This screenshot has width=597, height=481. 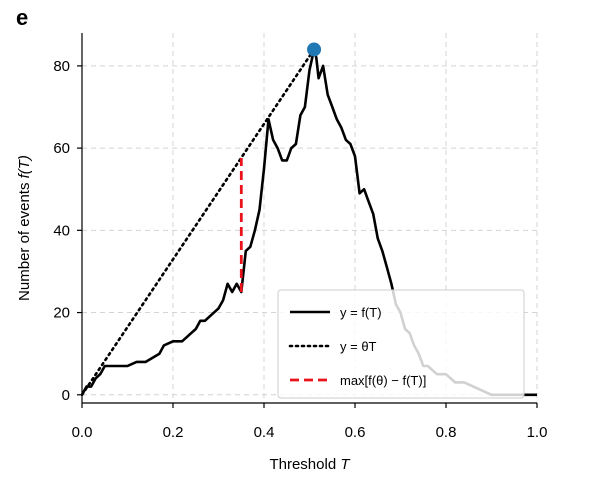 I want to click on y-tick-label: 20, so click(x=61, y=313).